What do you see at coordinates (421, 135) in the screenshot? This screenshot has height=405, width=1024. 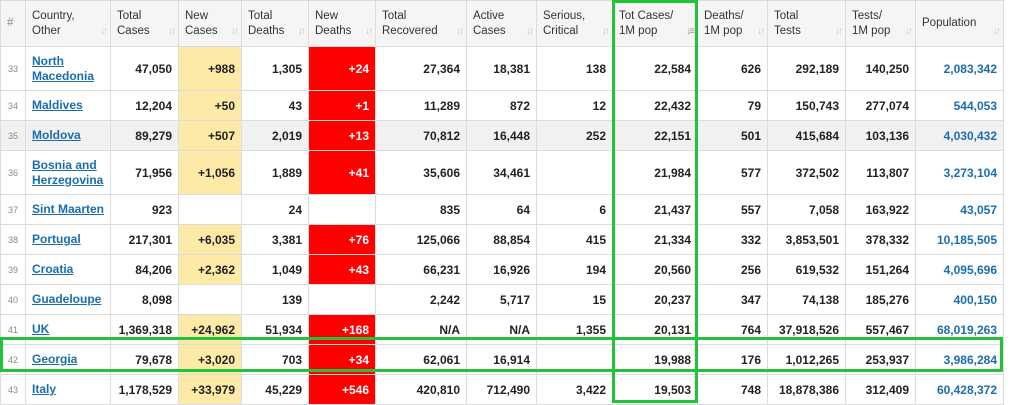 I see `total-recovered-cell: 70,812` at bounding box center [421, 135].